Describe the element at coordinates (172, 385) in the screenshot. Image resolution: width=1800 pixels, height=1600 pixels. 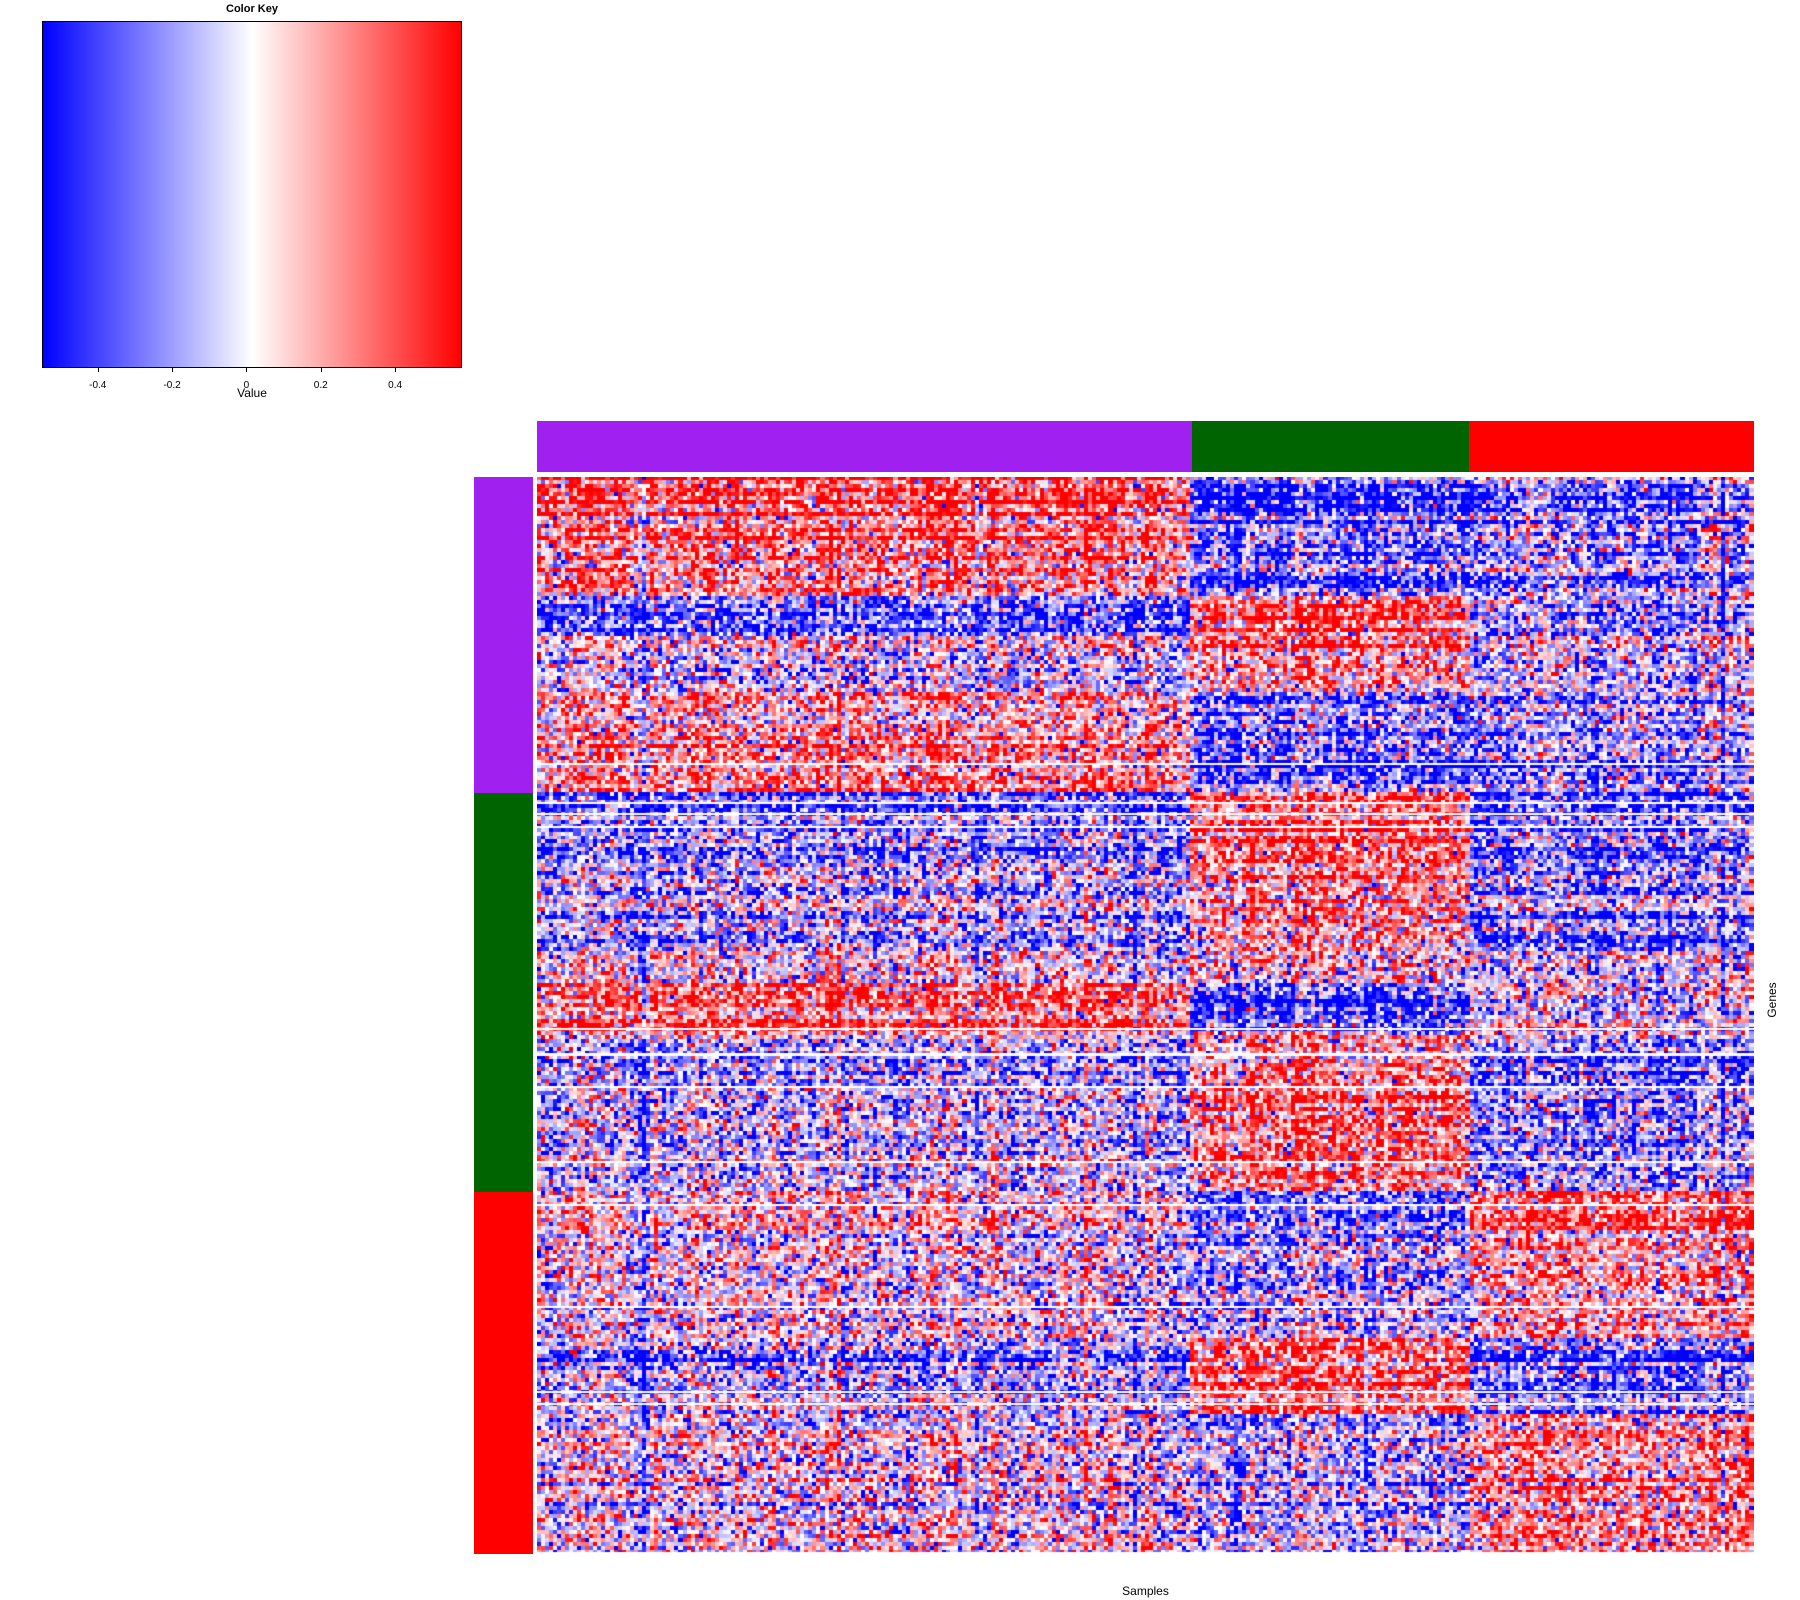
I see `color-key-tick-label: -0.2` at that location.